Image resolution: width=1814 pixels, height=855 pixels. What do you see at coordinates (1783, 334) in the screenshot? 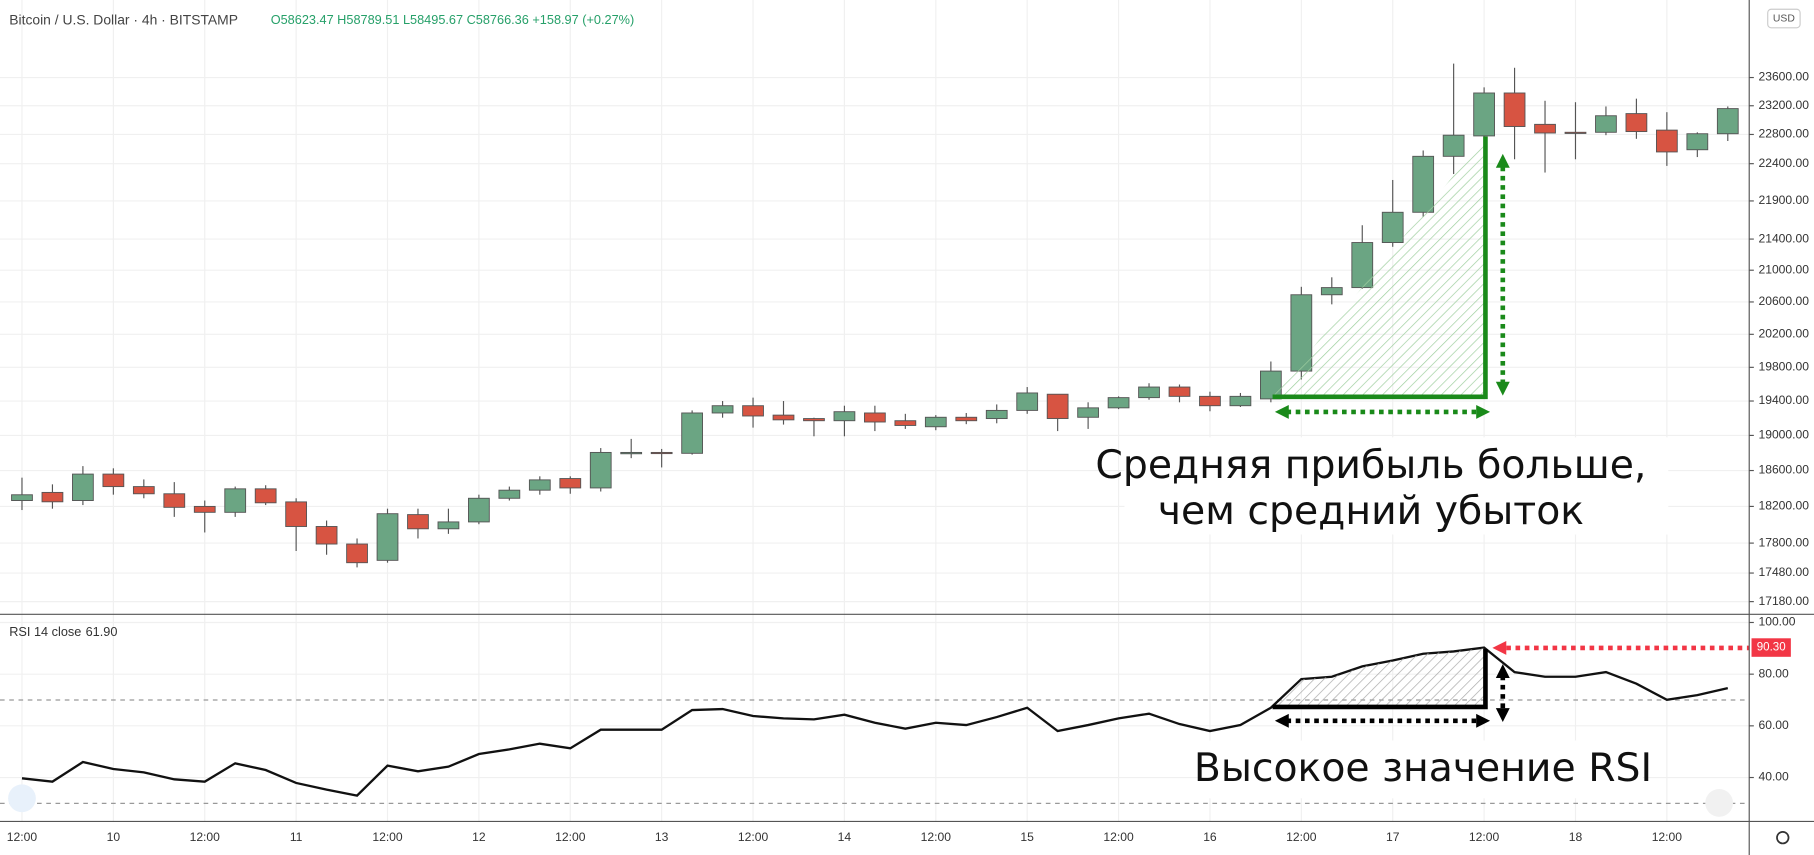
I see `y-tick-label: 20200.00` at bounding box center [1783, 334].